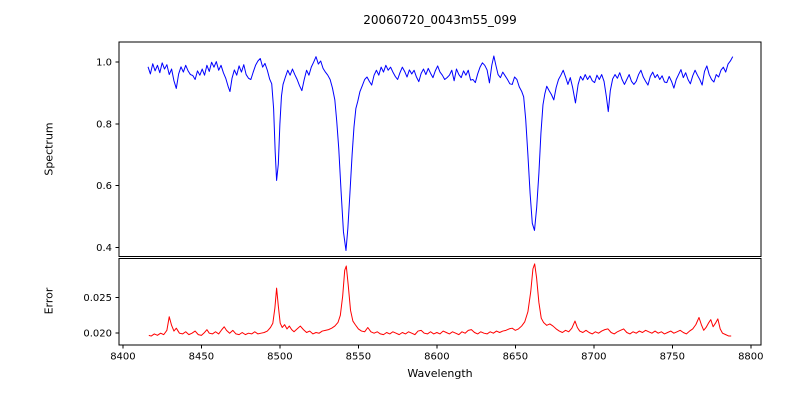  What do you see at coordinates (104, 248) in the screenshot?
I see `y-tick-label: 0.4` at bounding box center [104, 248].